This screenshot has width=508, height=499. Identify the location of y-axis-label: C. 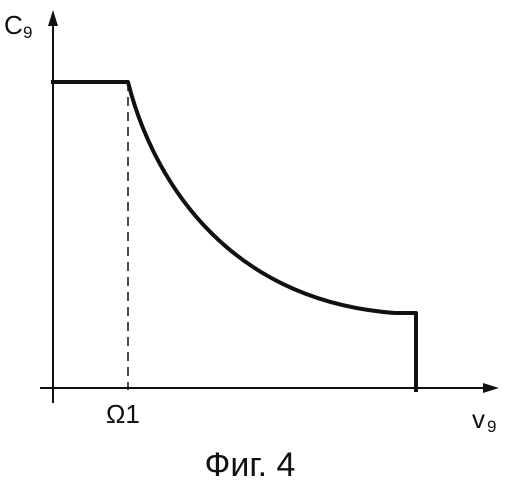
(13, 25).